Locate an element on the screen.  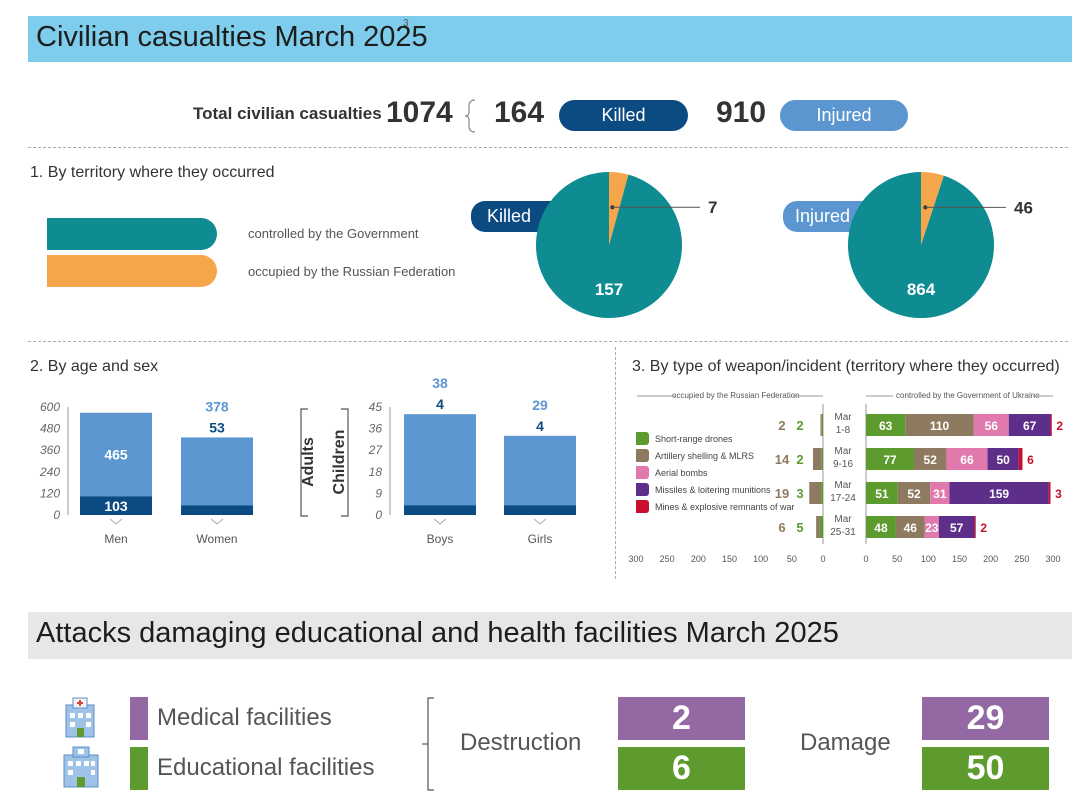
pie-leader-dot is located at coordinates (612, 207).